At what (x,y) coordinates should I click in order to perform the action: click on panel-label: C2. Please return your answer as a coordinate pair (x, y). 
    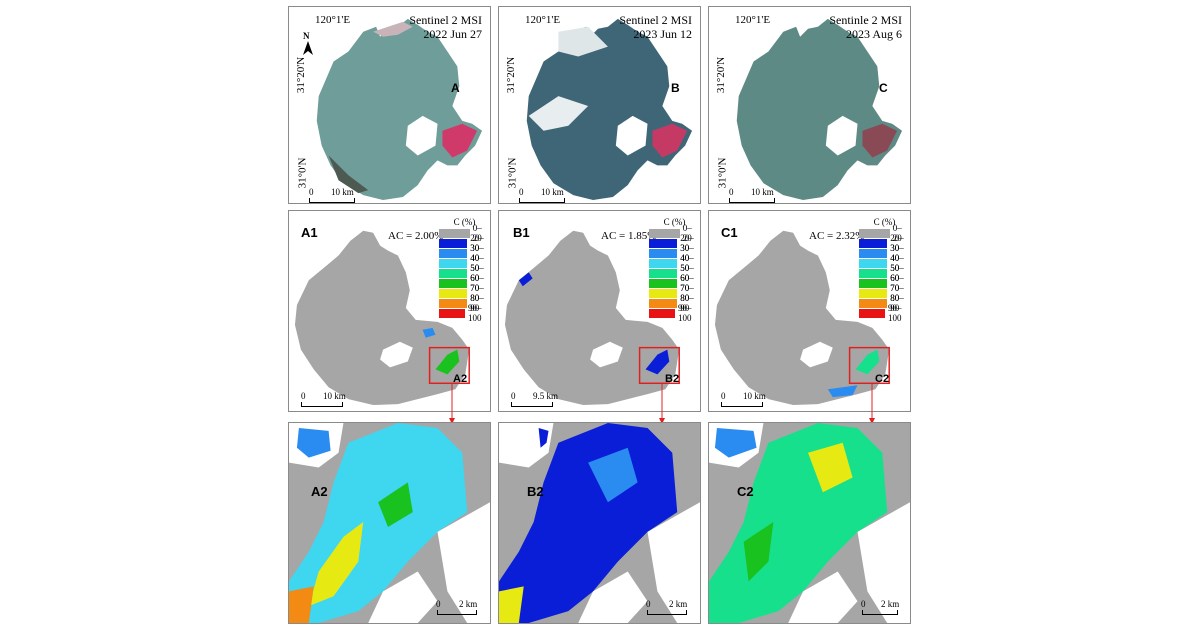
    Looking at the image, I should click on (745, 491).